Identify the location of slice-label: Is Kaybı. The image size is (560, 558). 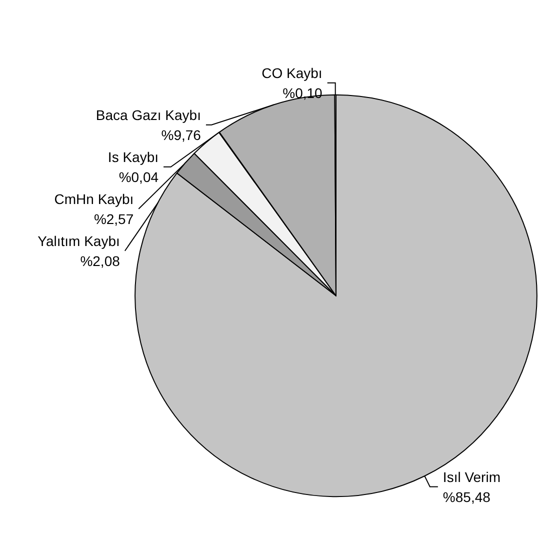
(133, 156).